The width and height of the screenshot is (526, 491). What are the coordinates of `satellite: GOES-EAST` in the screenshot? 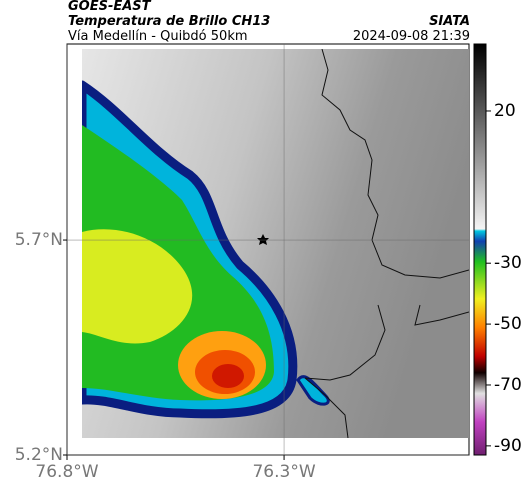 It's located at (110, 7).